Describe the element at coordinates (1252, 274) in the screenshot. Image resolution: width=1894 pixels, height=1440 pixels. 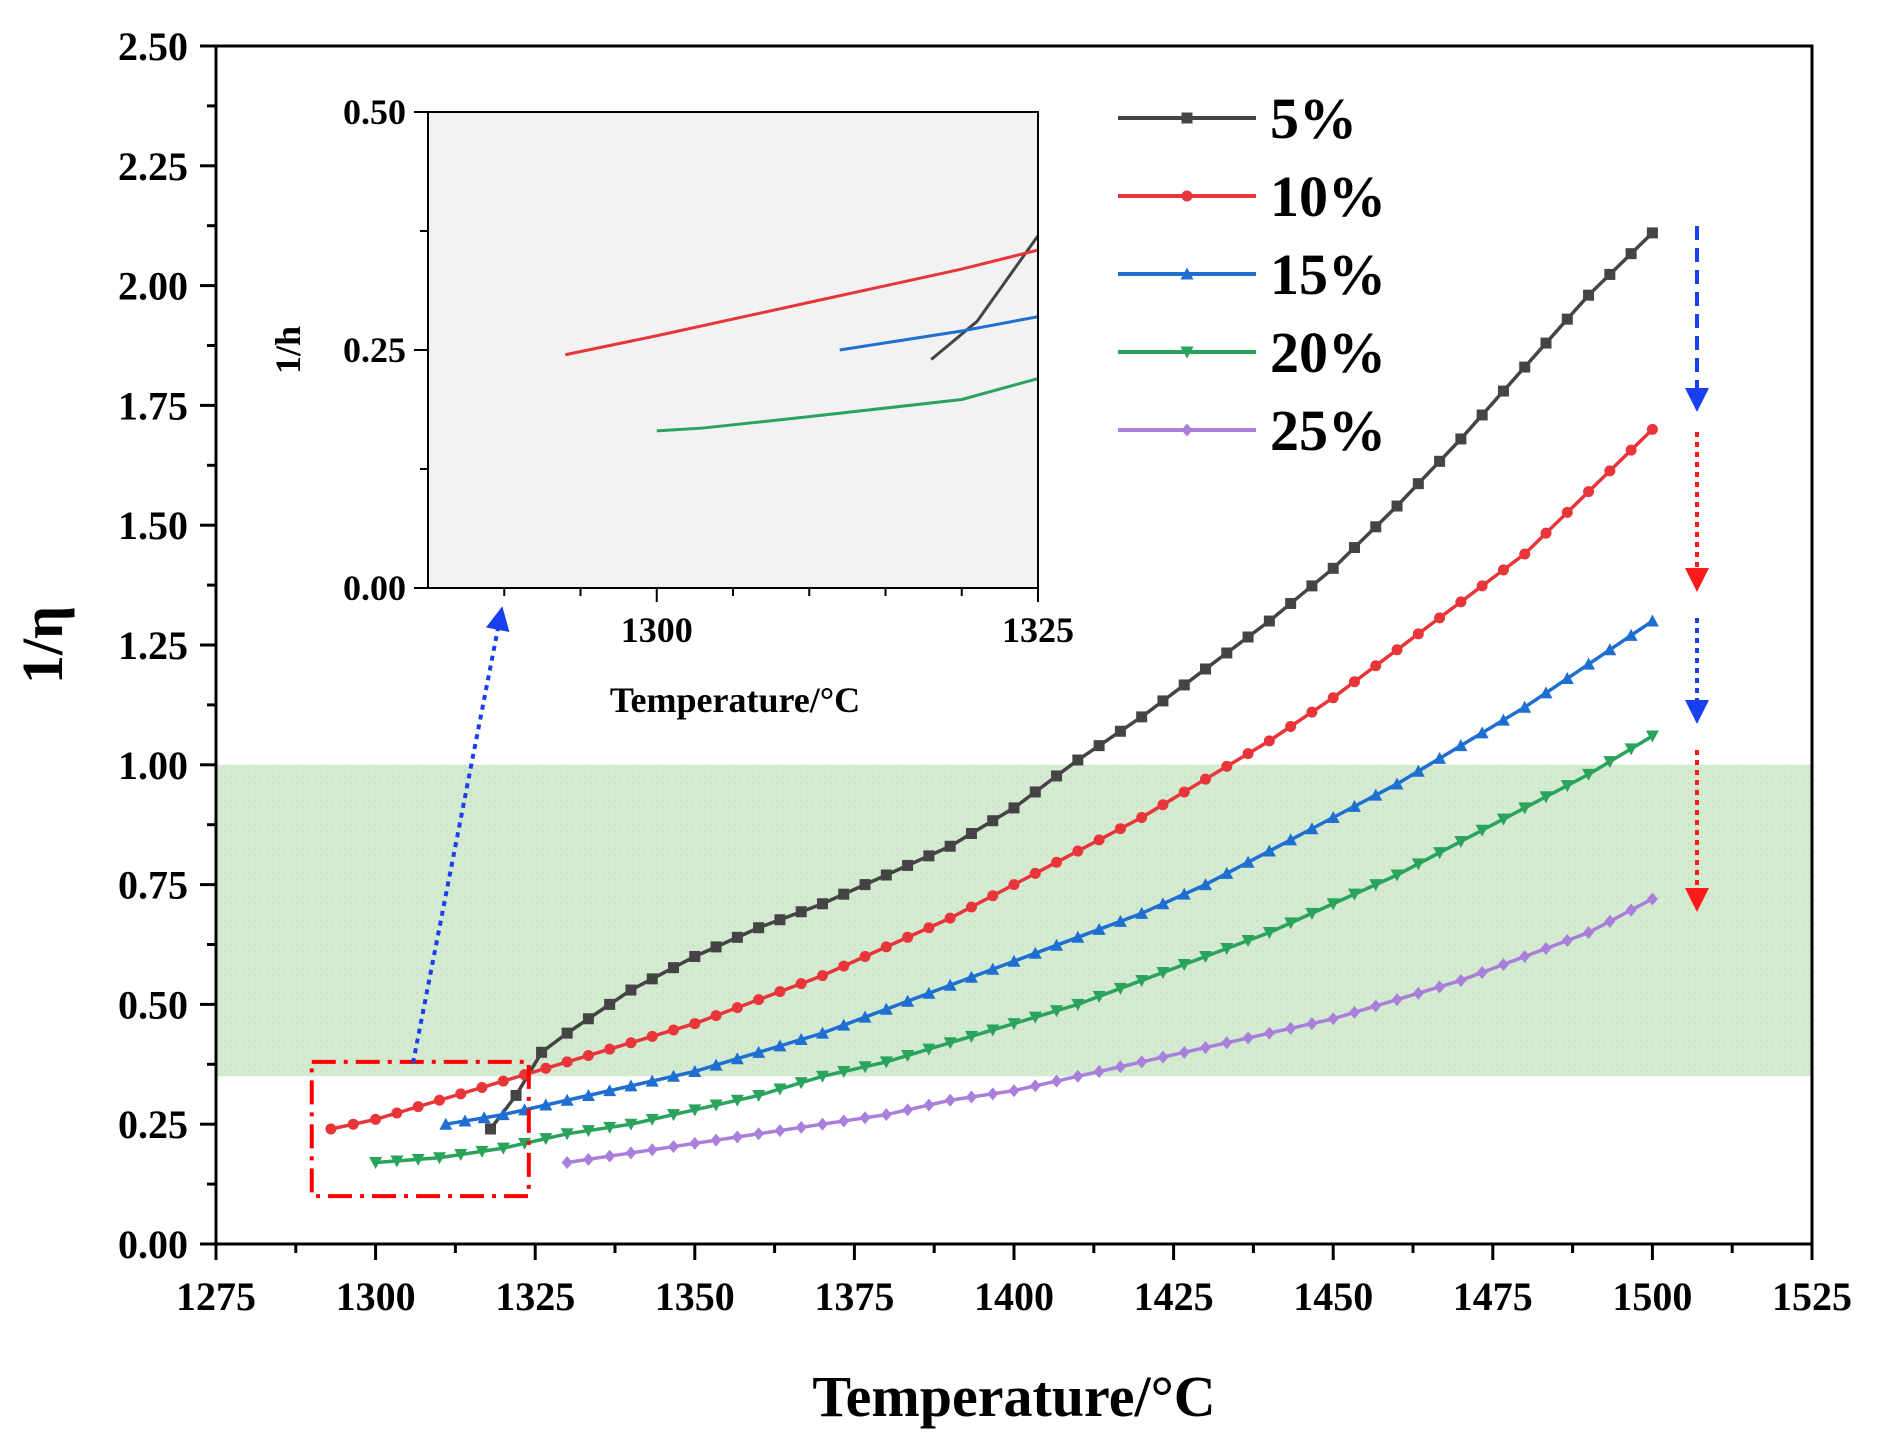
I see `legend: 5% 10% 15% 20% 25%` at that location.